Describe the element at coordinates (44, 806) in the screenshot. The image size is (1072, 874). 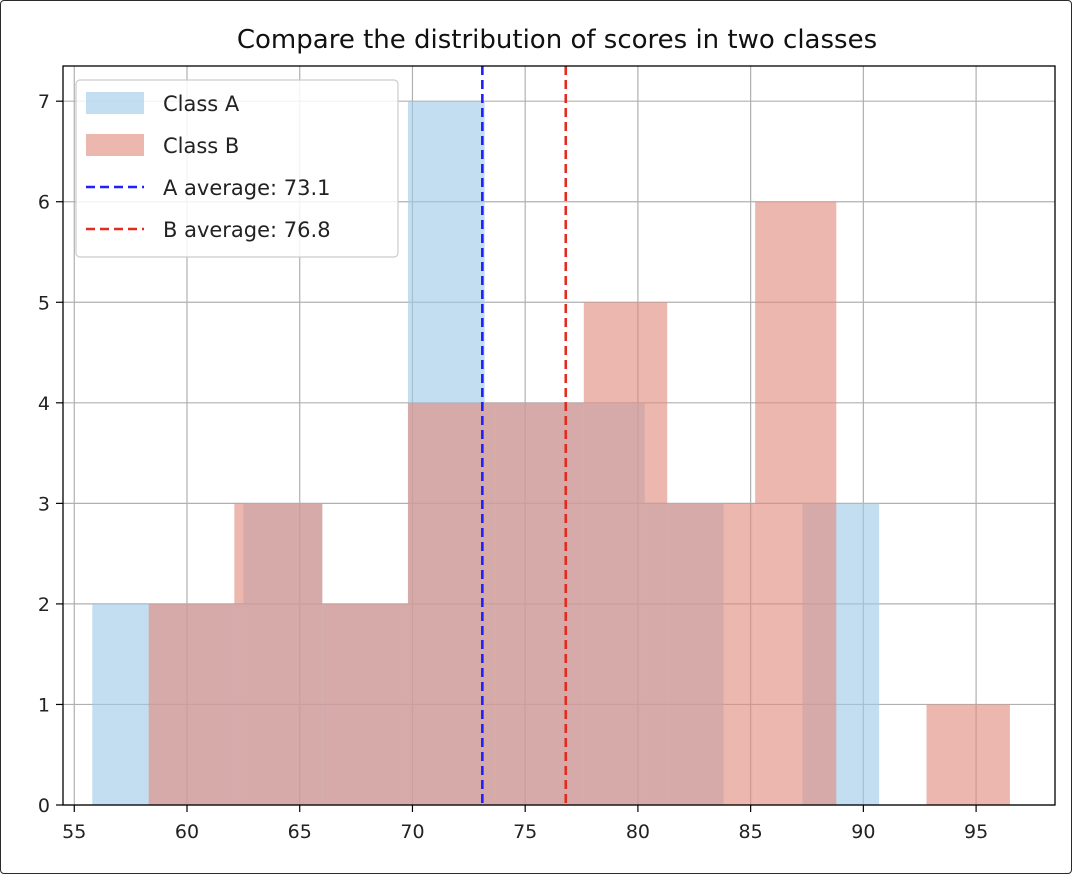
I see `y-tick-label: 0` at that location.